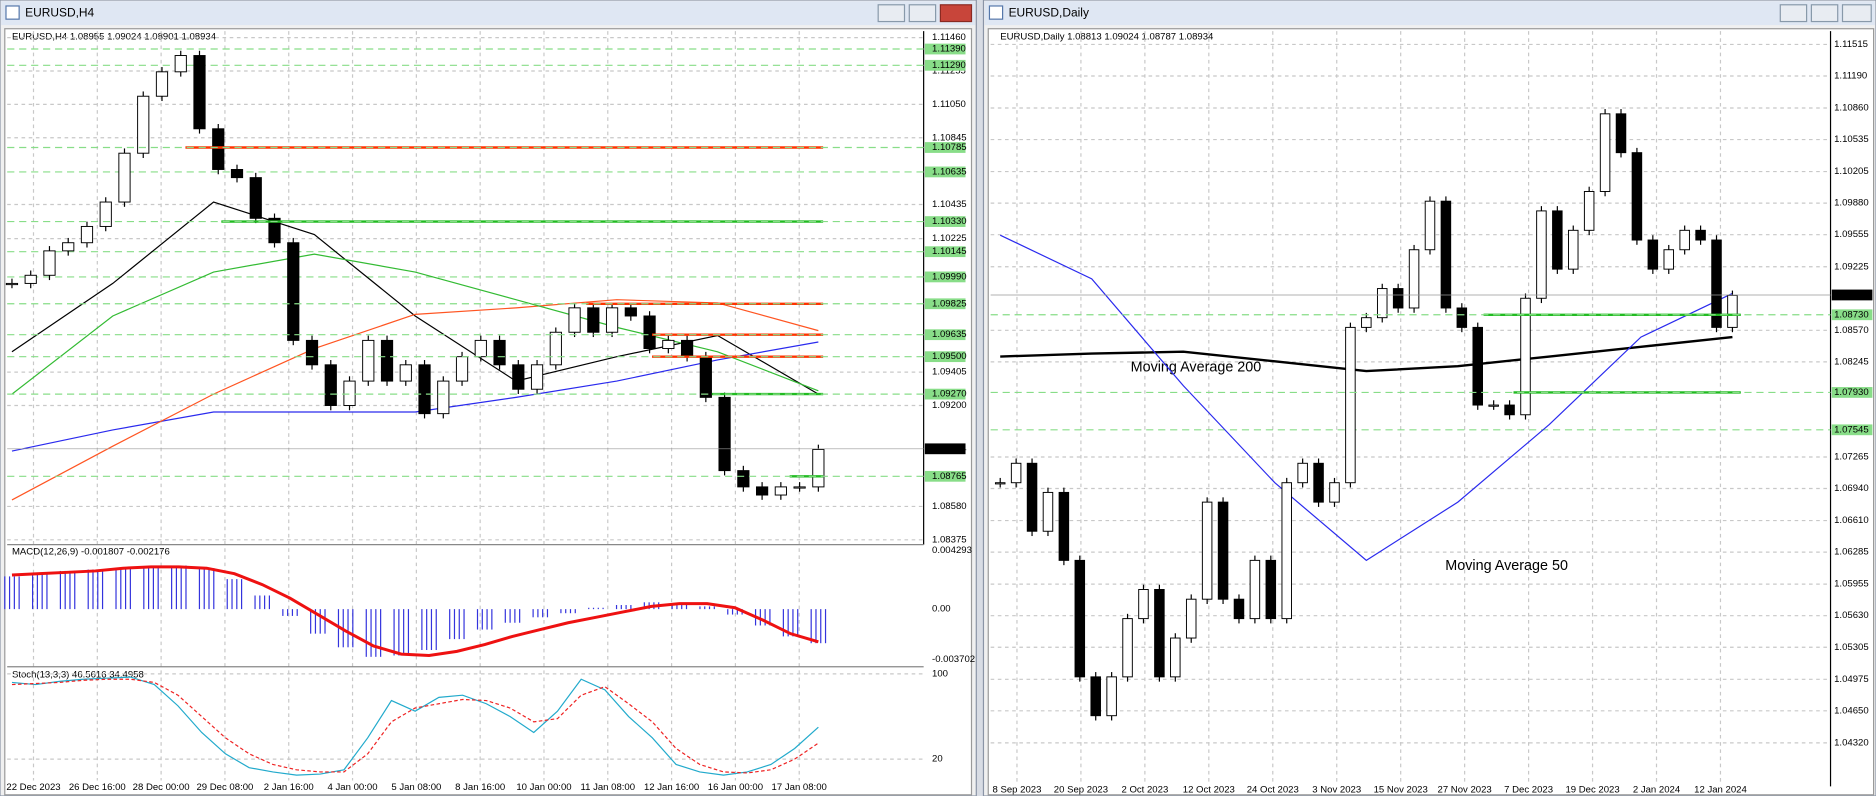 The width and height of the screenshot is (1876, 796). Describe the element at coordinates (1366, 354) in the screenshot. I see `moving-average` at that location.